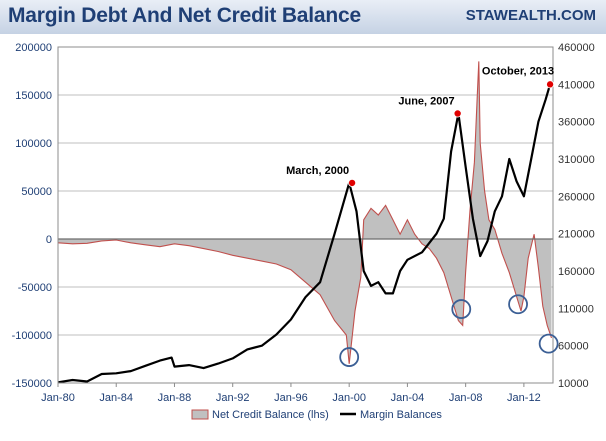 The width and height of the screenshot is (606, 441). Describe the element at coordinates (576, 309) in the screenshot. I see `y-right-tick-label: 110000` at that location.